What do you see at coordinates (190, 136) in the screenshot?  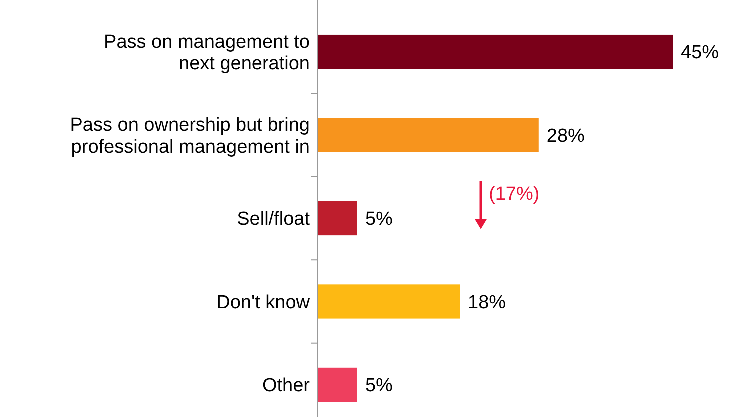 I see `y-tick-label: Pass on ownership but bring professional management in` at bounding box center [190, 136].